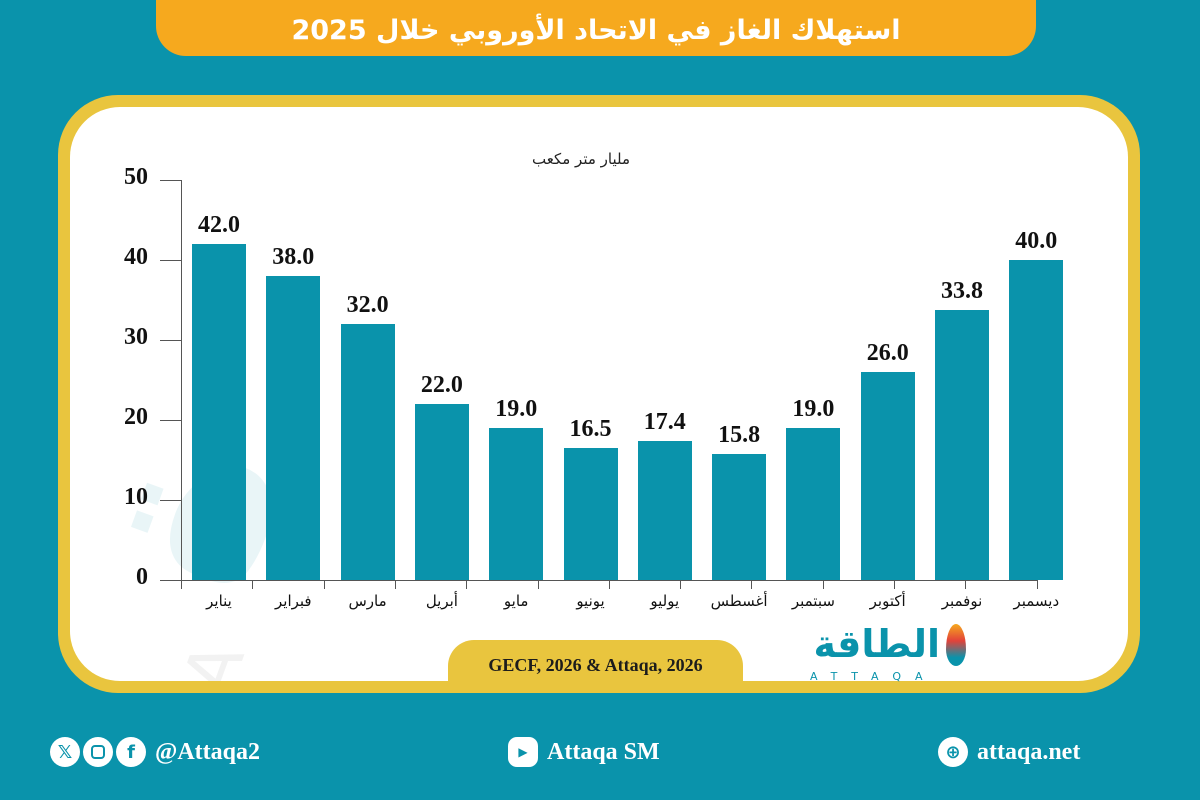 The height and width of the screenshot is (800, 1200). I want to click on y-tick-label: 20, so click(136, 417).